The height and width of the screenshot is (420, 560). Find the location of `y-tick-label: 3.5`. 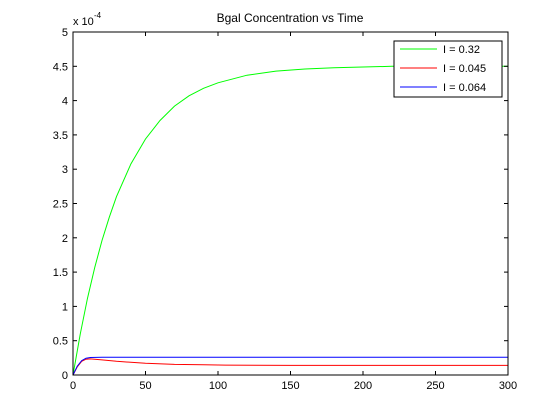

y-tick-label: 3.5 is located at coordinates (60, 136).